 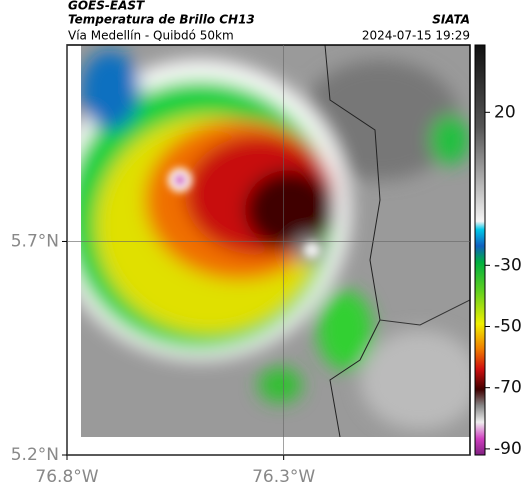 I want to click on colorbar-tick-label: 20, so click(x=505, y=112).